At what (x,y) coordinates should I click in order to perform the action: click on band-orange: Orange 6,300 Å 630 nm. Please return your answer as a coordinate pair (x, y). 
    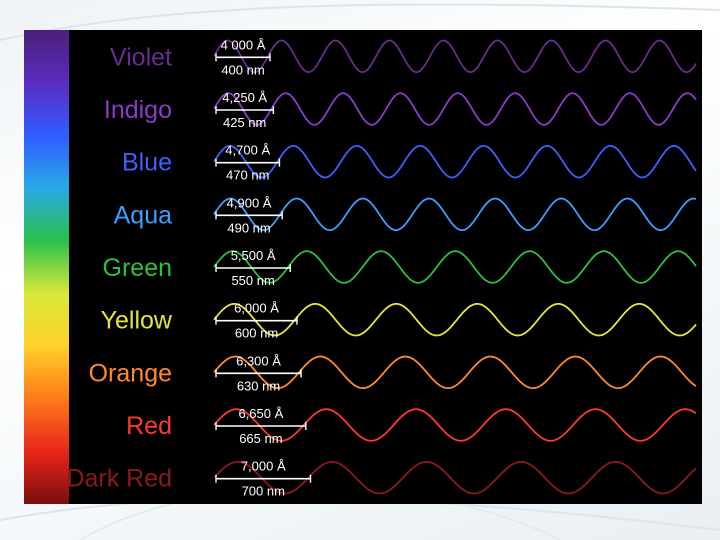
    Looking at the image, I should click on (393, 373).